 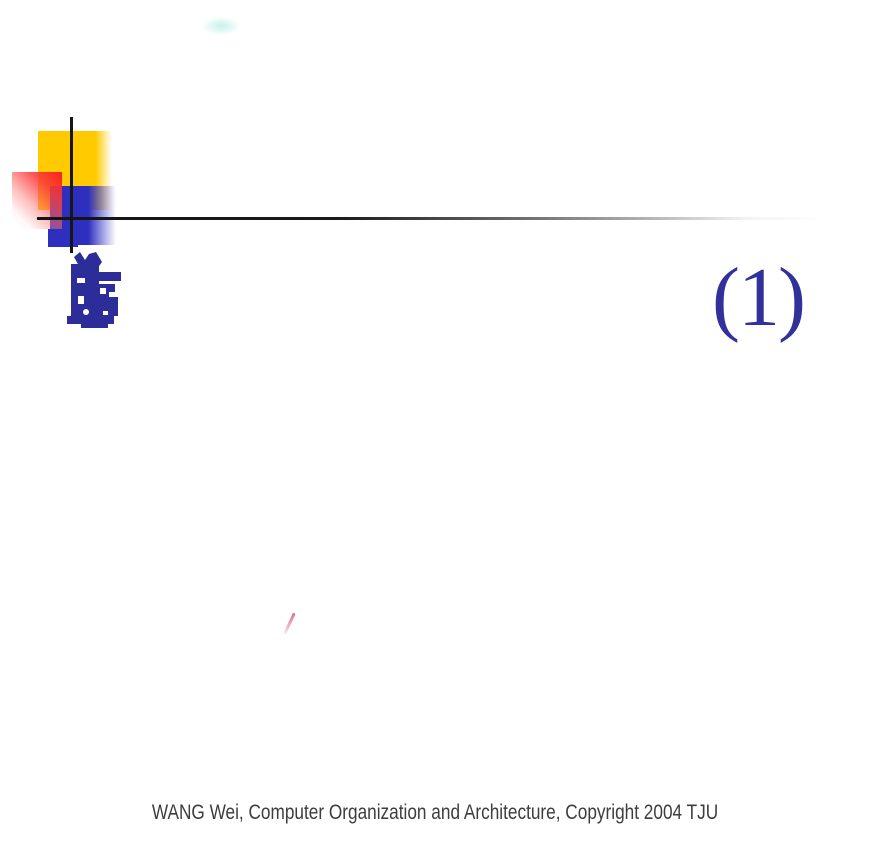 What do you see at coordinates (94, 291) in the screenshot?
I see `title-cjk-glyph-icon` at bounding box center [94, 291].